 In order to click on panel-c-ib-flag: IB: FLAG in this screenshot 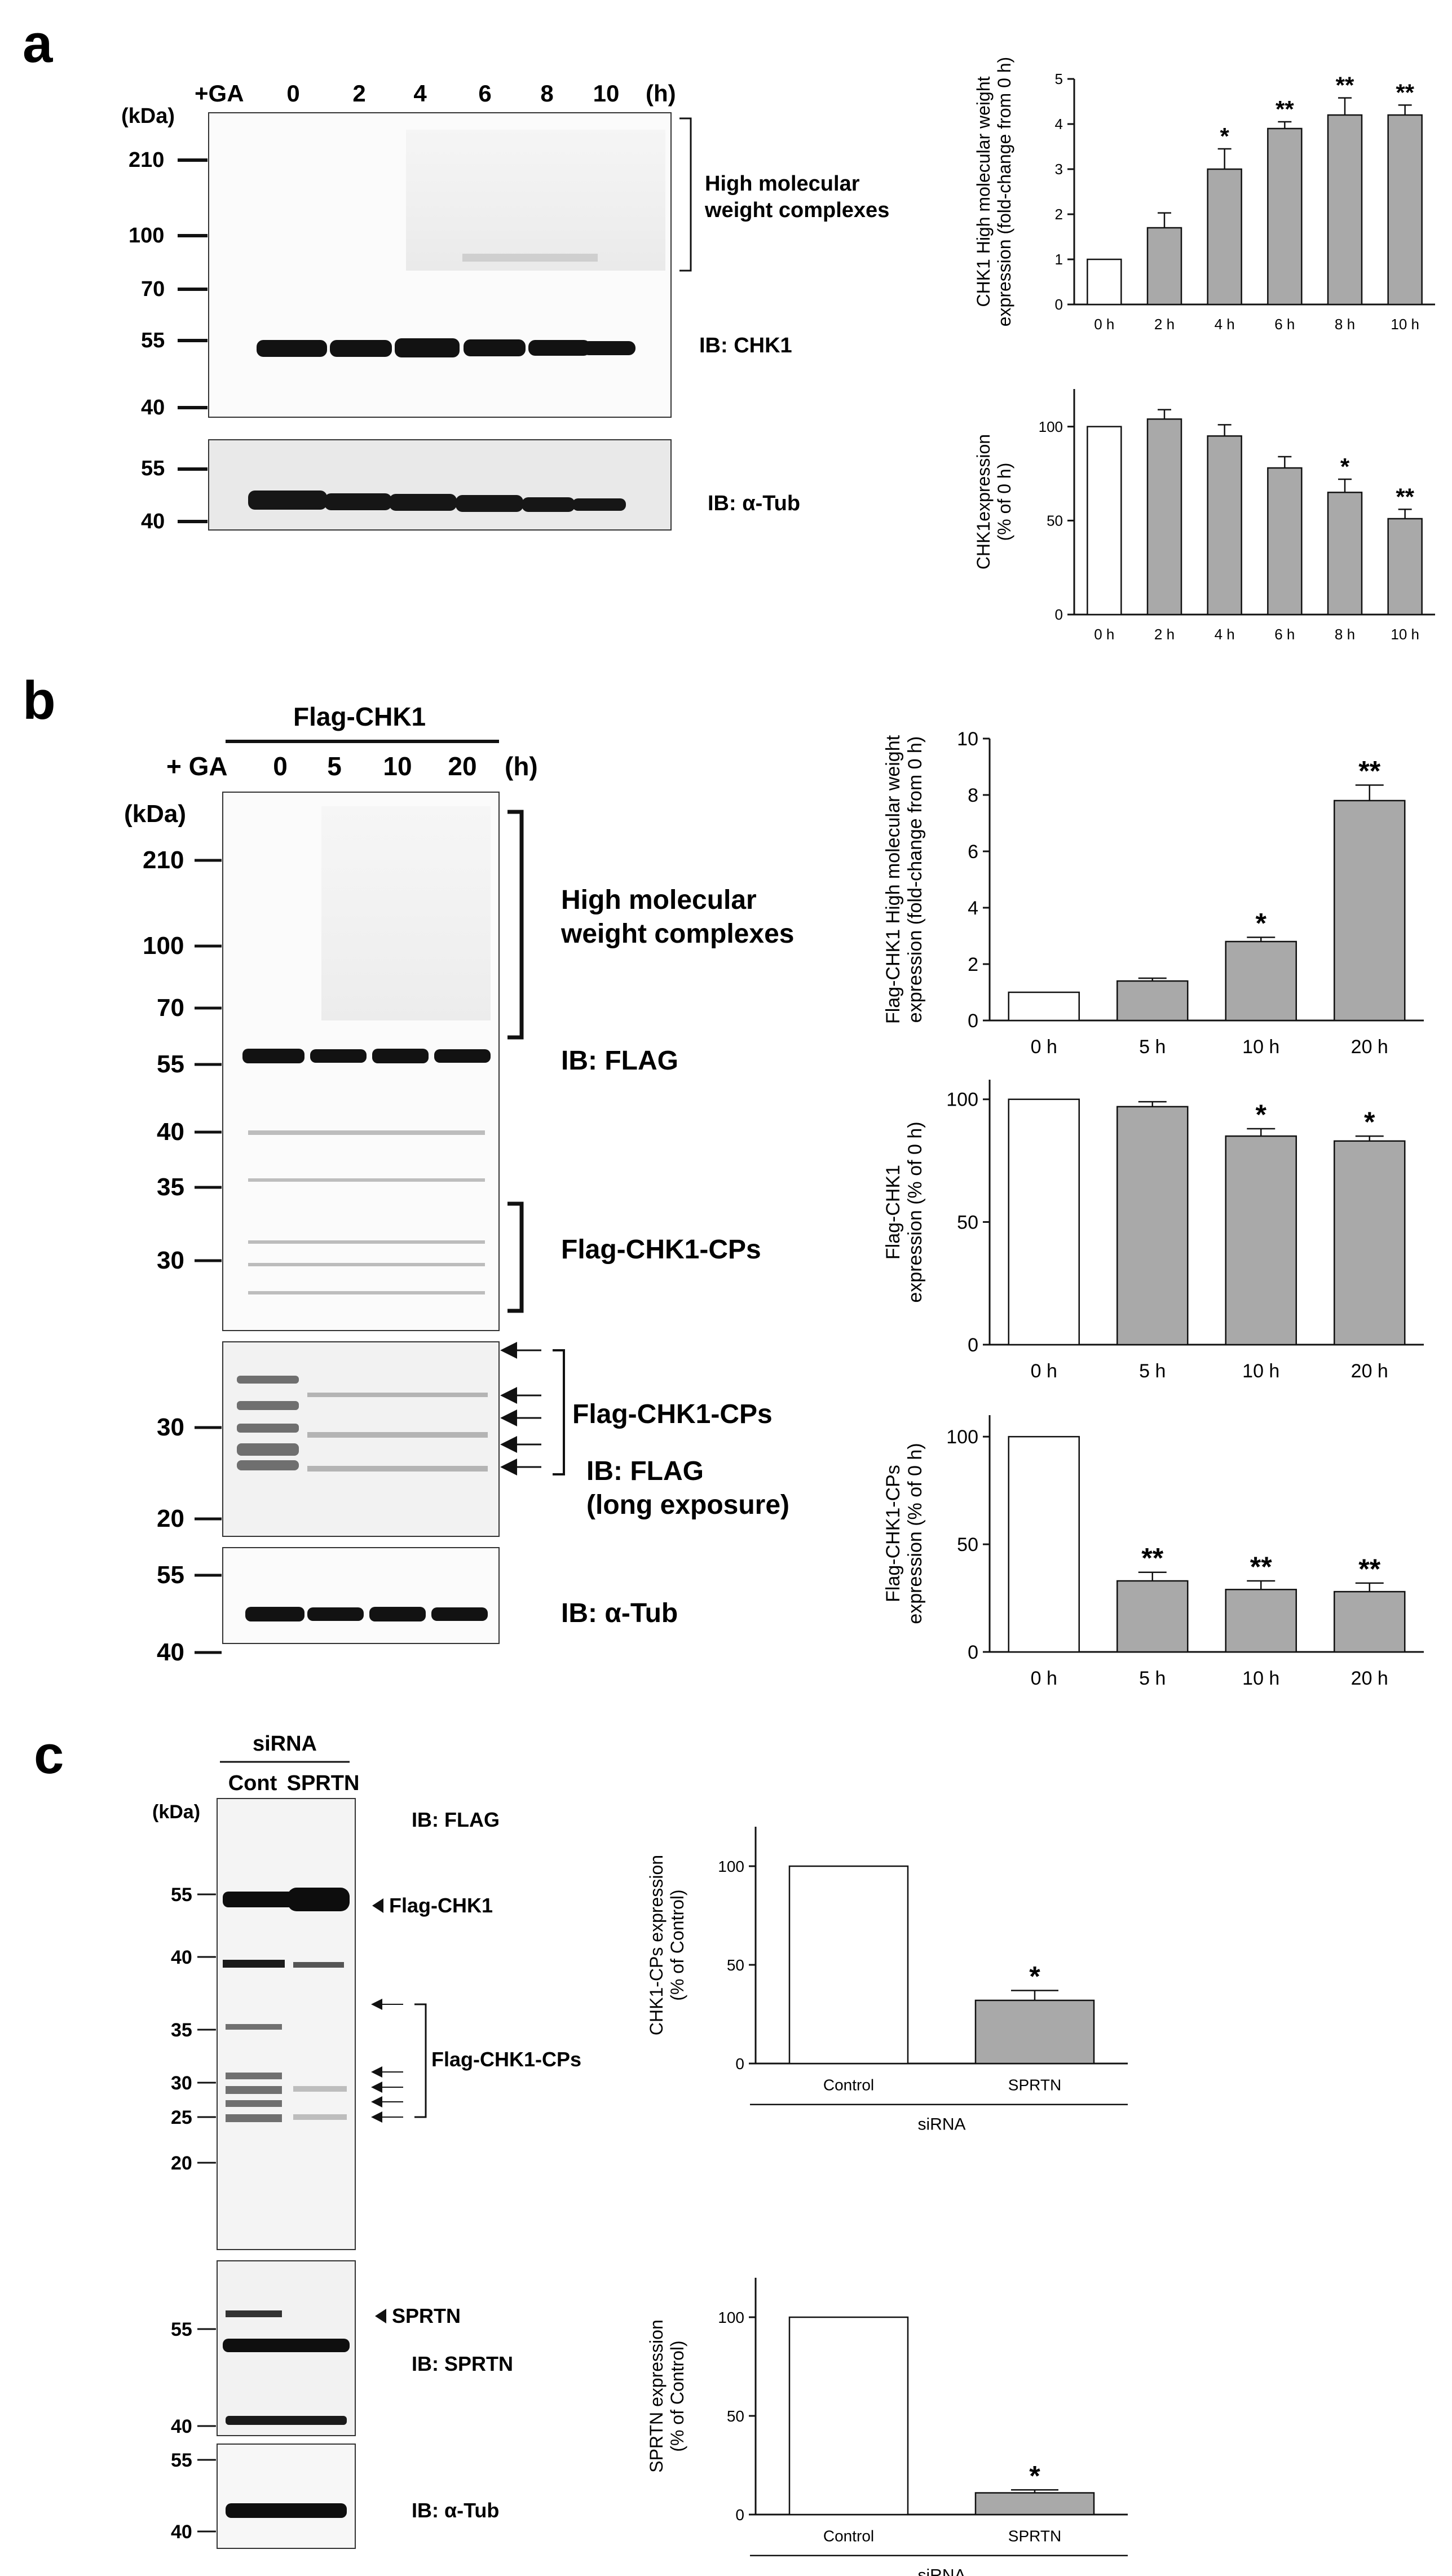, I will do `click(456, 1819)`.